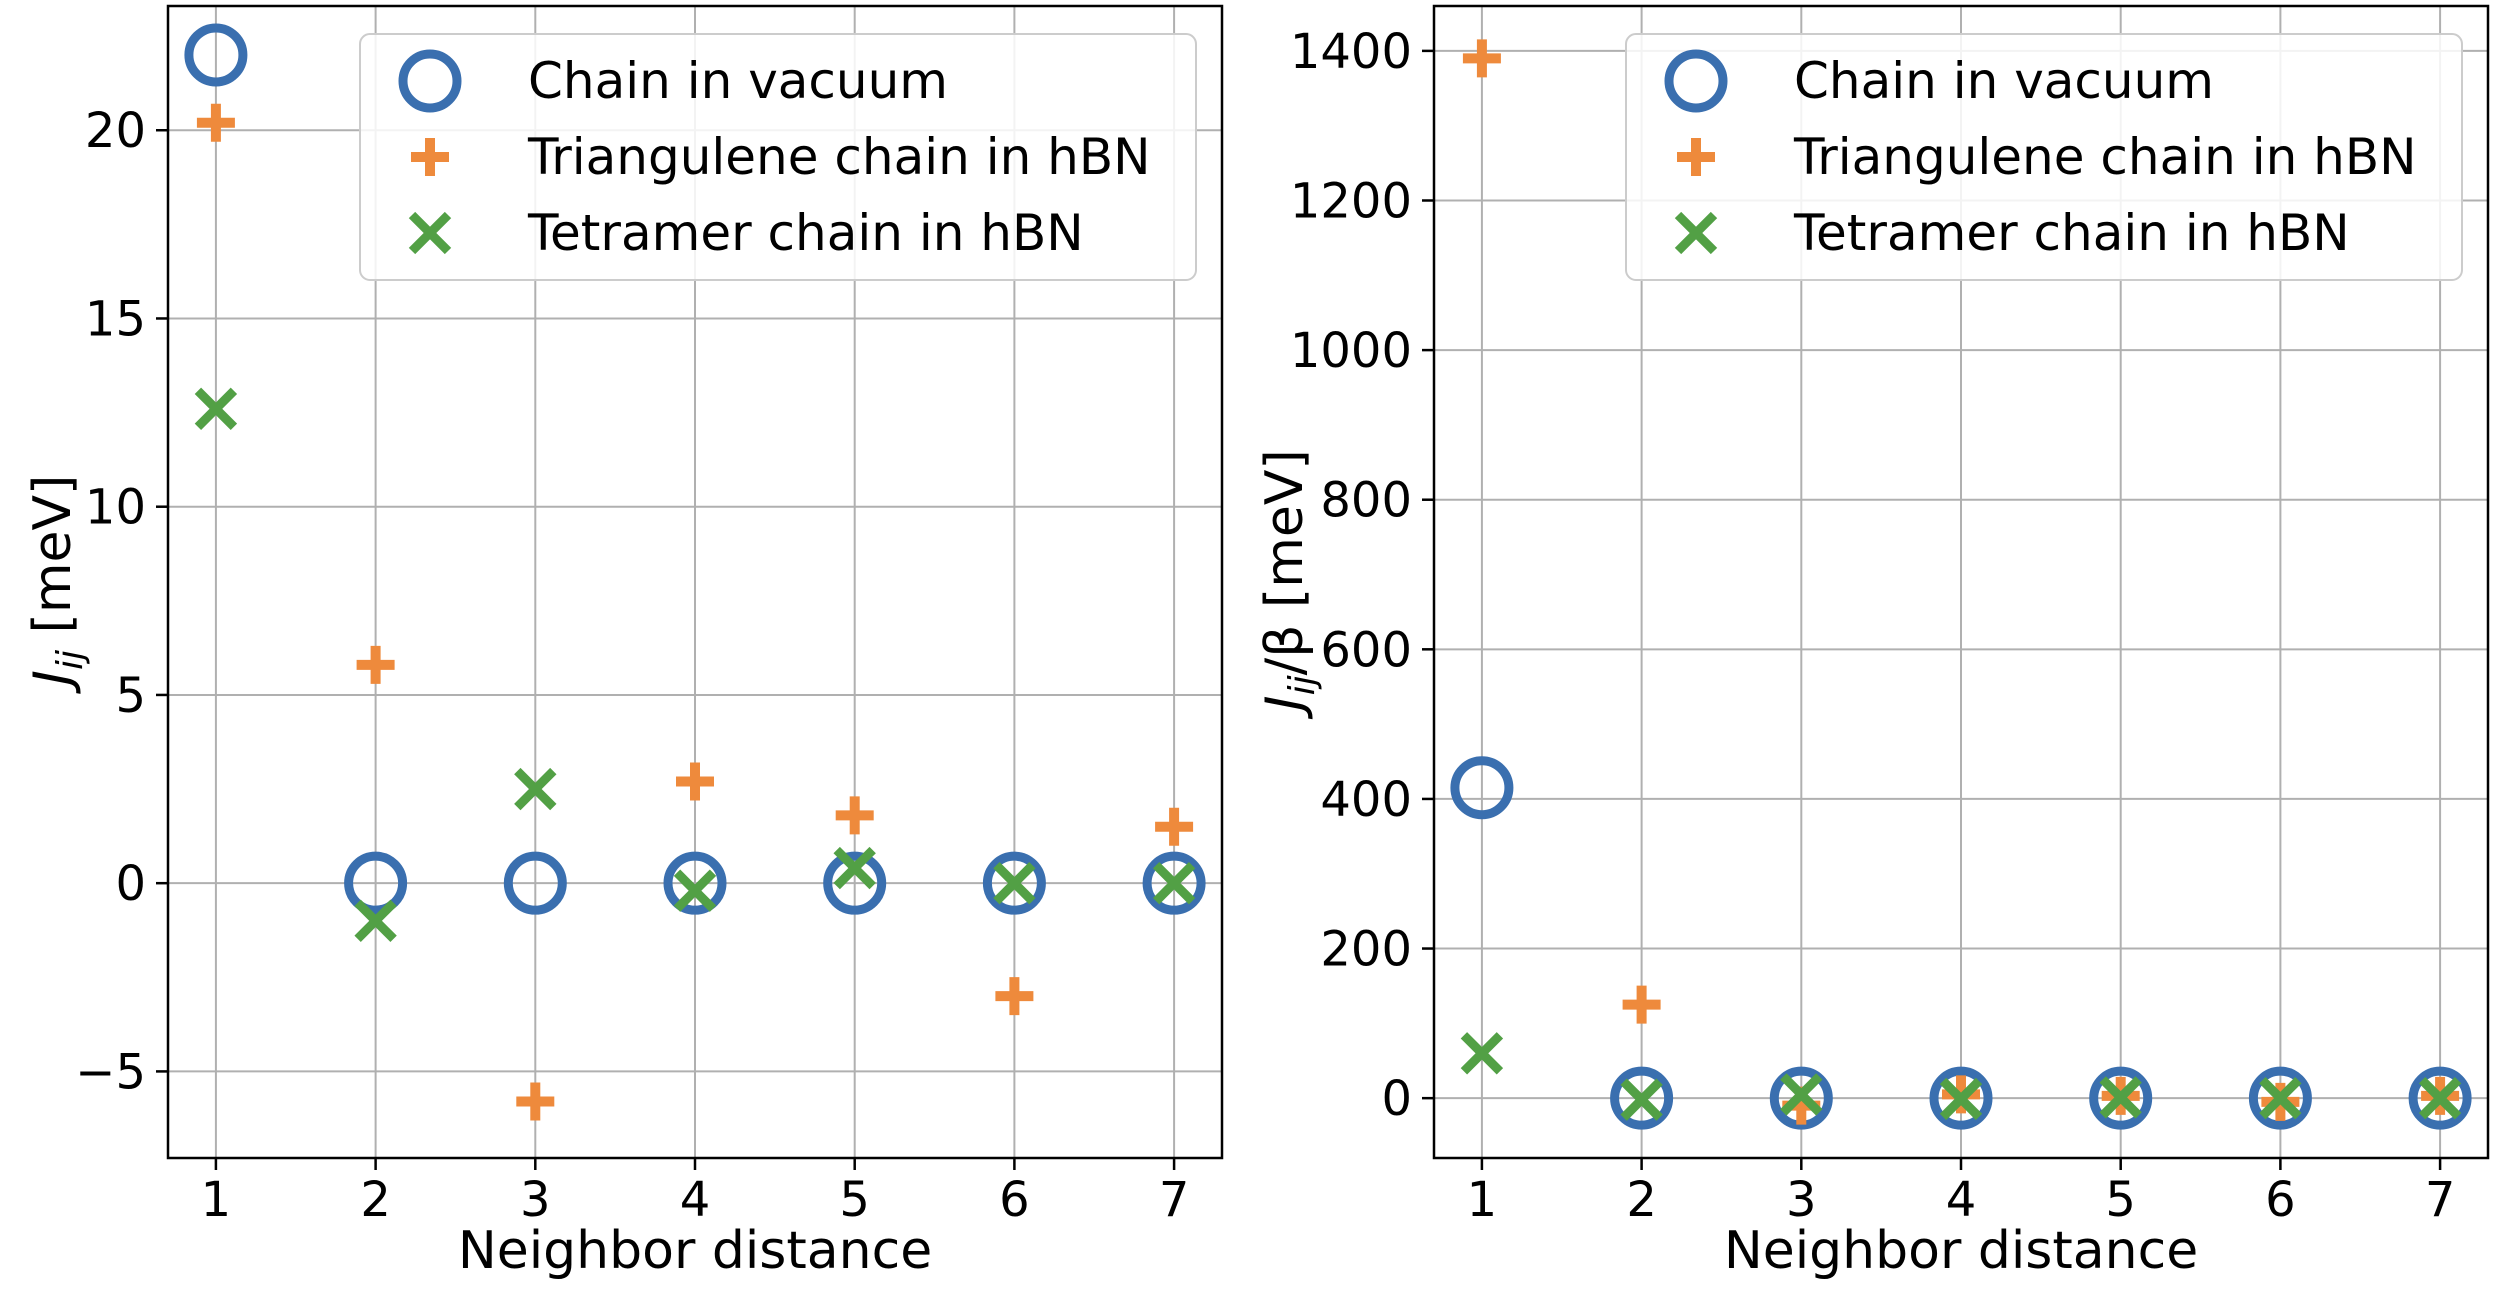  I want to click on chart-2-tetramer-point-7-d2, so click(2440, 1098).